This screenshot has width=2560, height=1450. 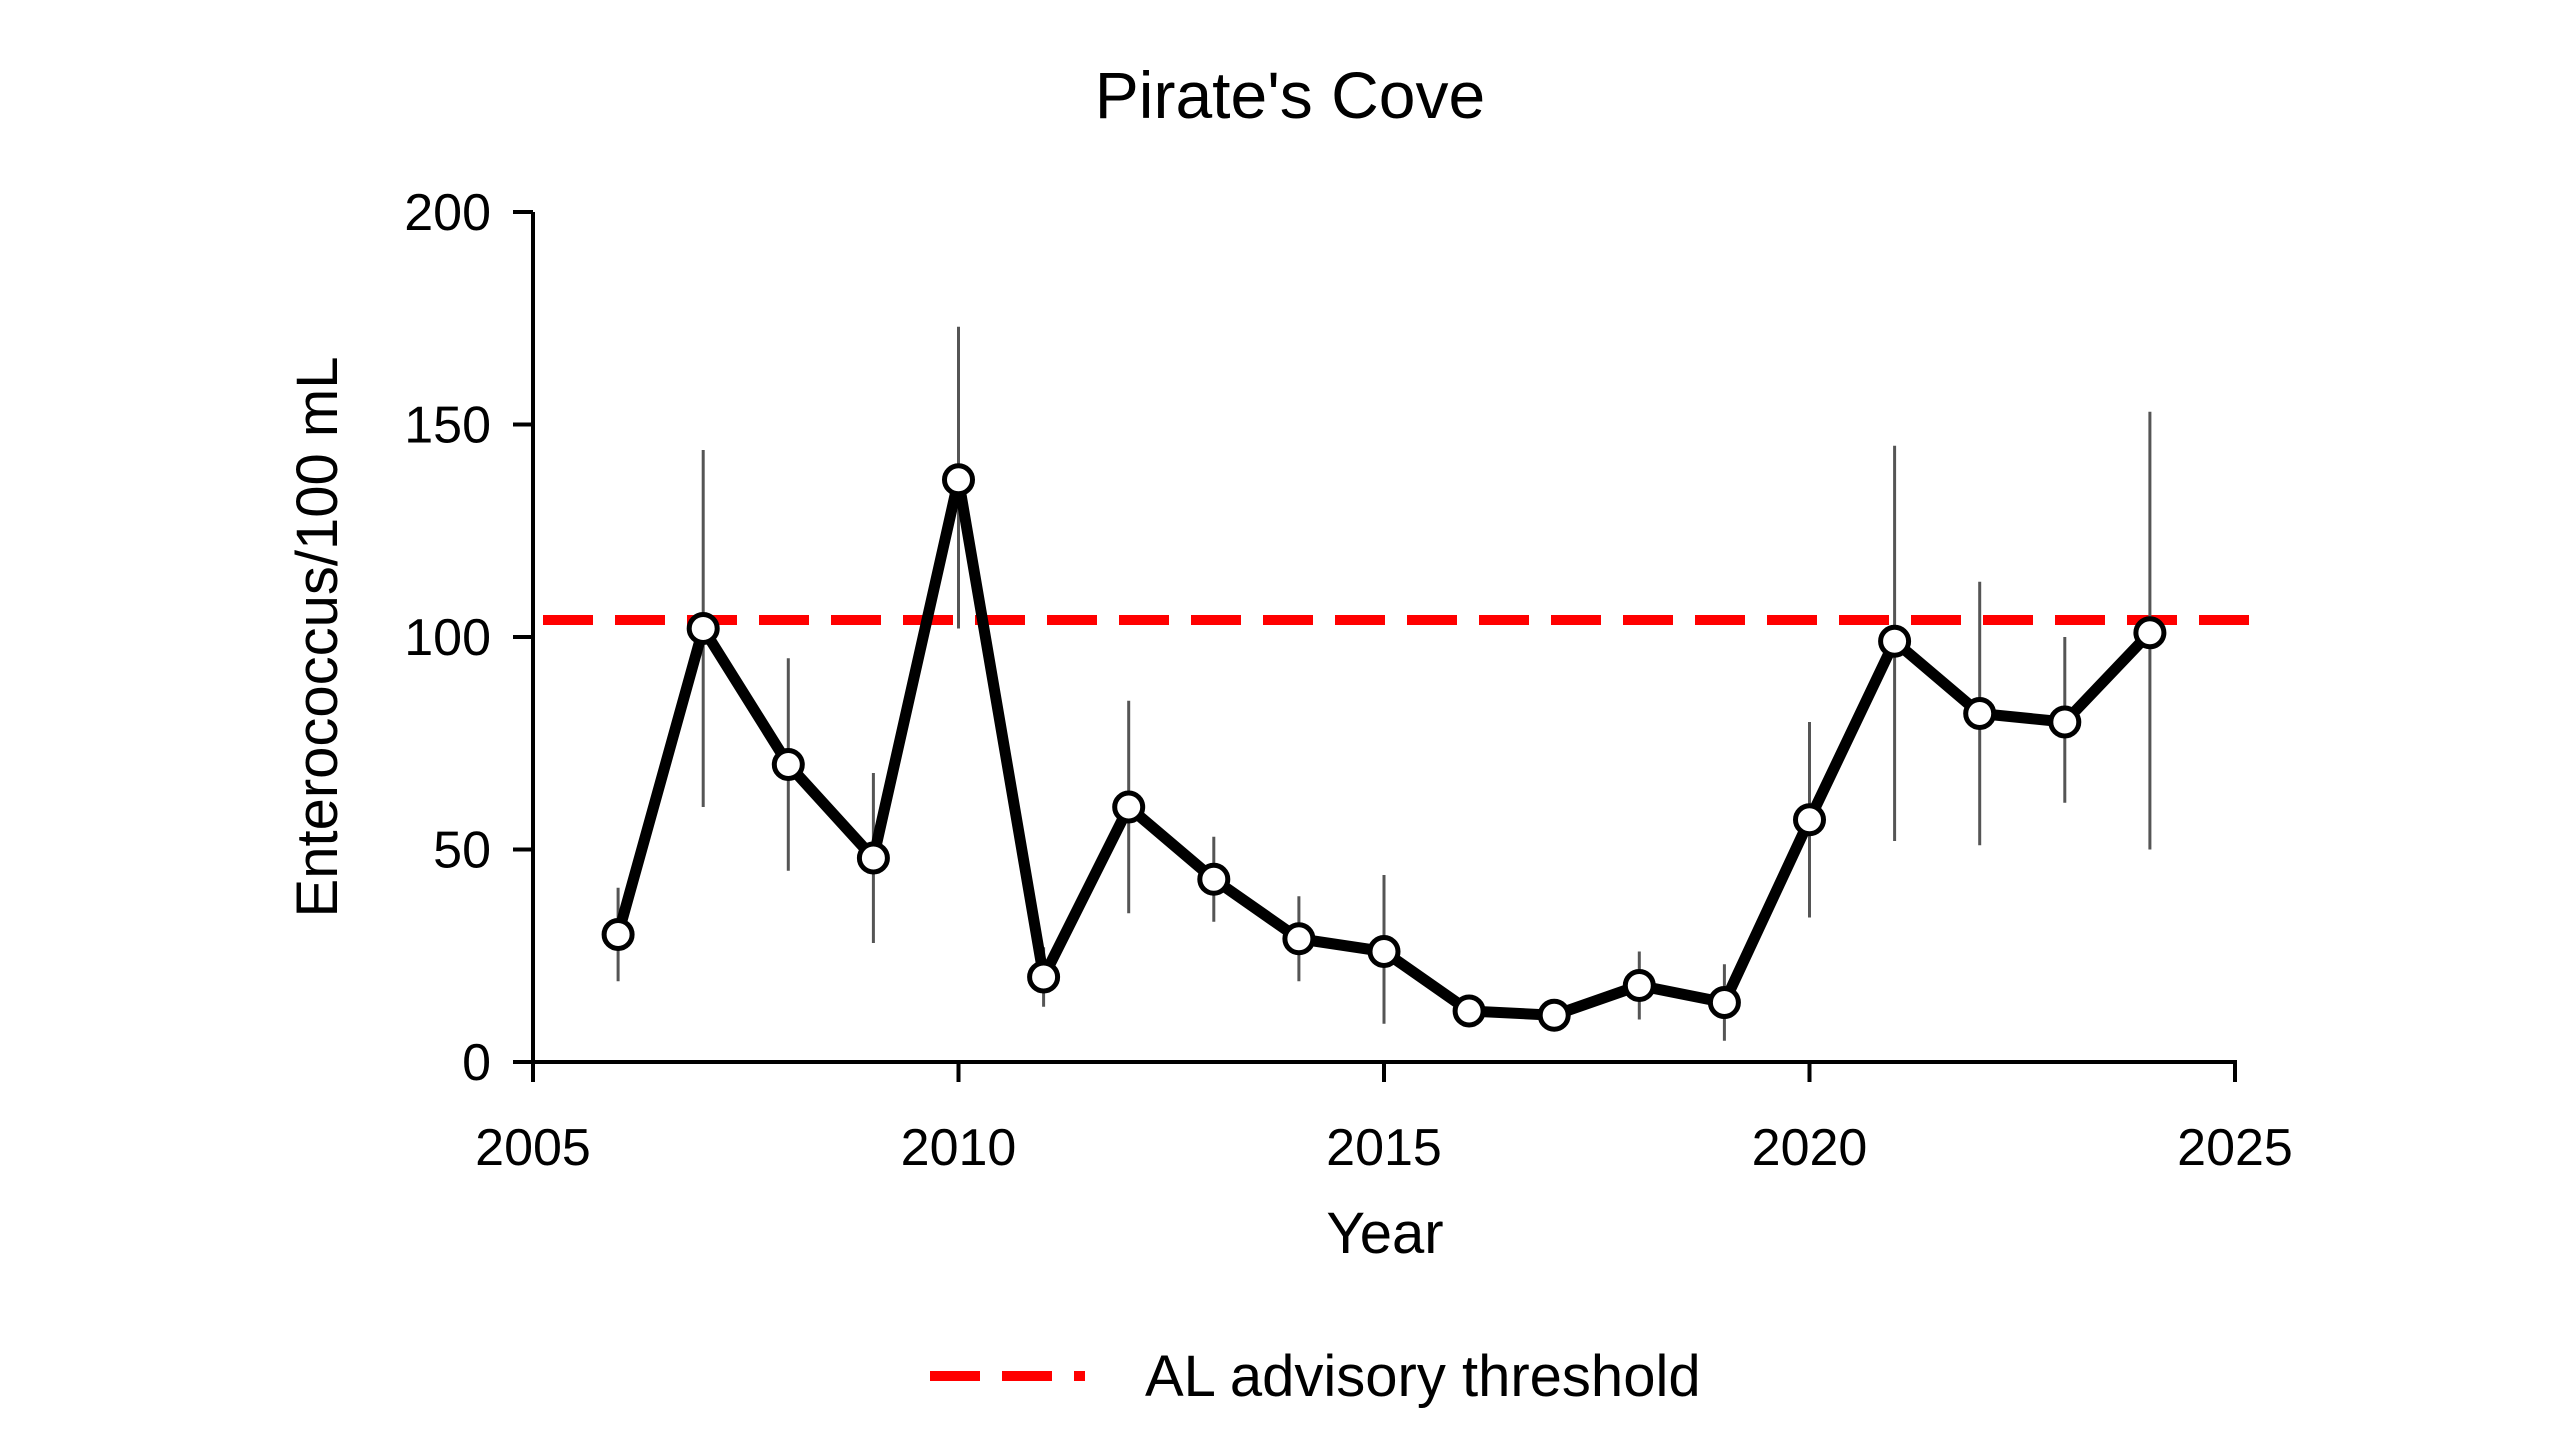 What do you see at coordinates (317, 637) in the screenshot?
I see `y-axis-label: Enterococcus/100 mL` at bounding box center [317, 637].